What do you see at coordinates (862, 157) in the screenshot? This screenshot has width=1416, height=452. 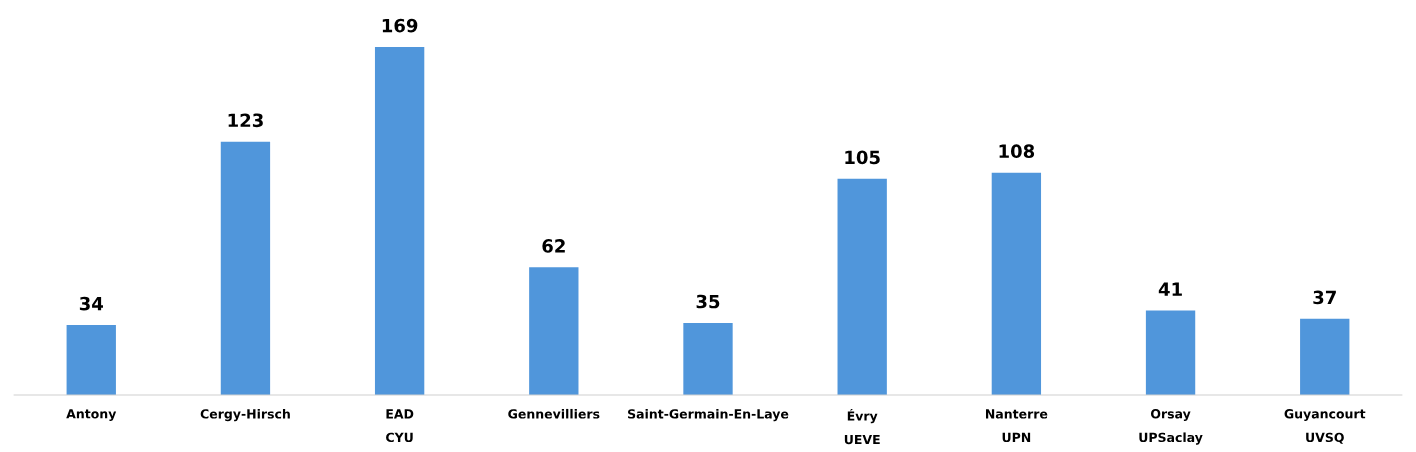 I see `data-label: 105` at bounding box center [862, 157].